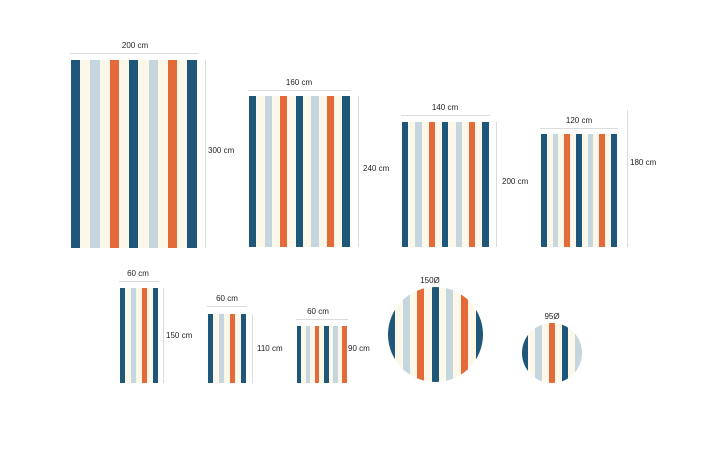 This screenshot has width=720, height=454. I want to click on rug-95-round, so click(552, 353).